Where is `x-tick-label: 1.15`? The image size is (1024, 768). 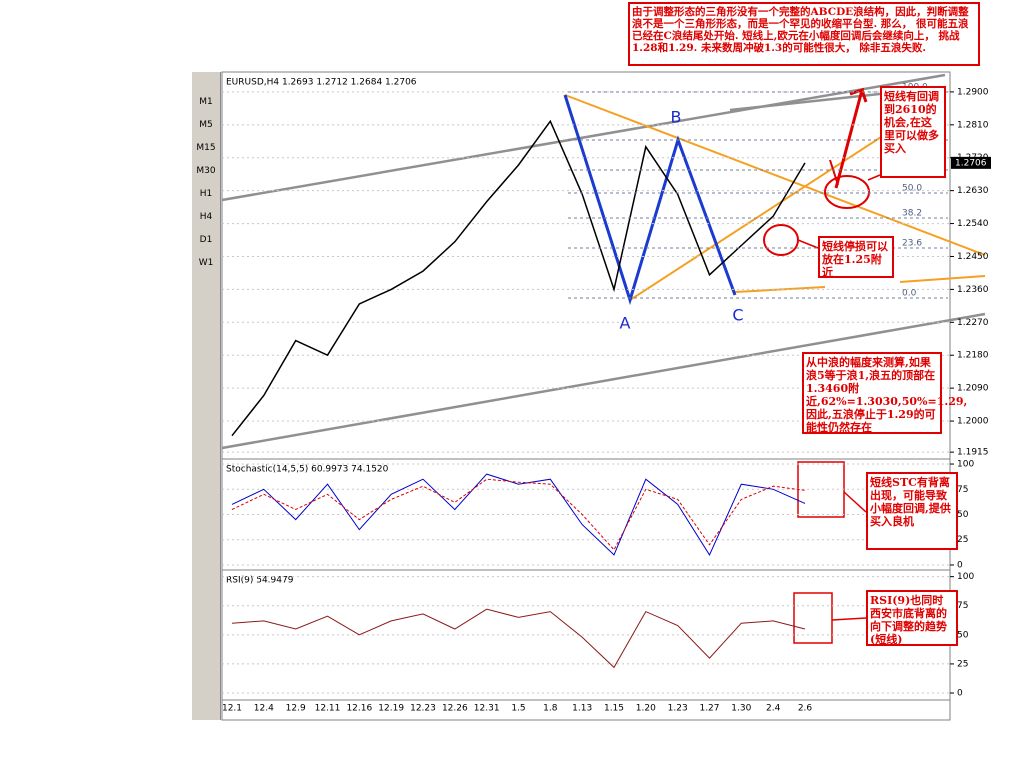
x-tick-label: 1.15 is located at coordinates (614, 709).